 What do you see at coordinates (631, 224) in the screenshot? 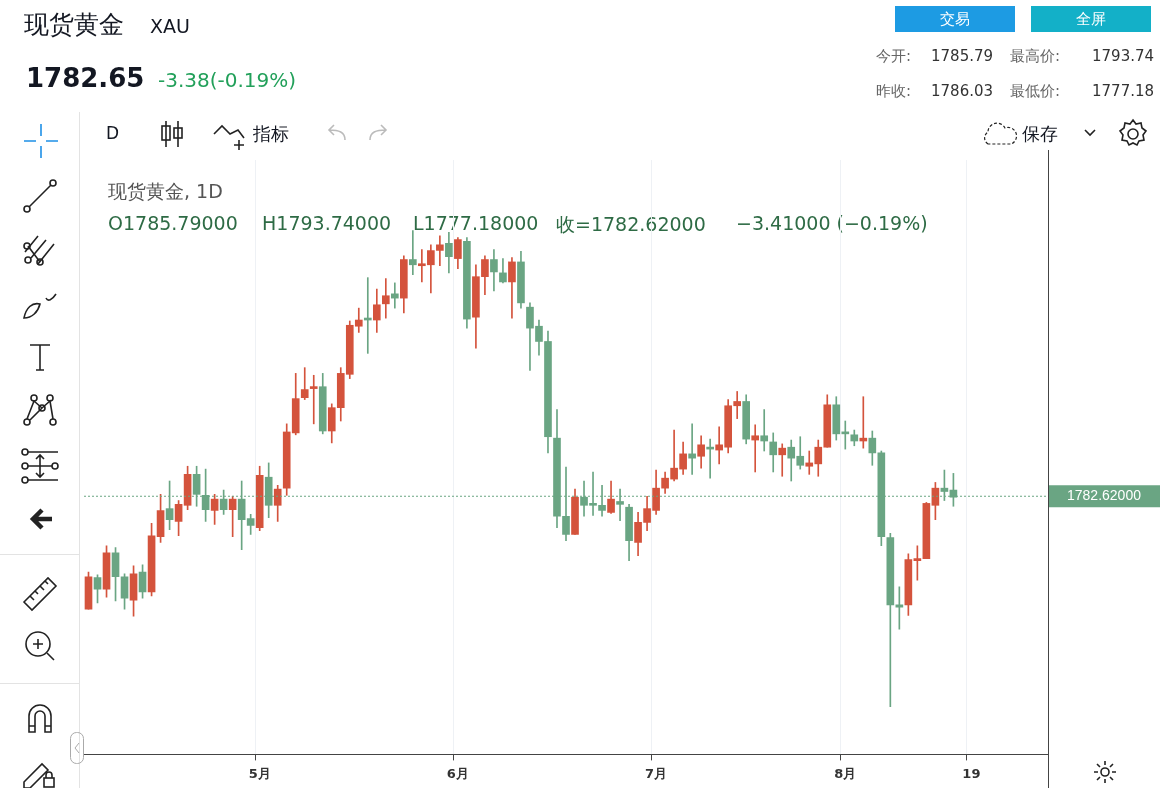
I see `annotation: 收=1782.62000` at bounding box center [631, 224].